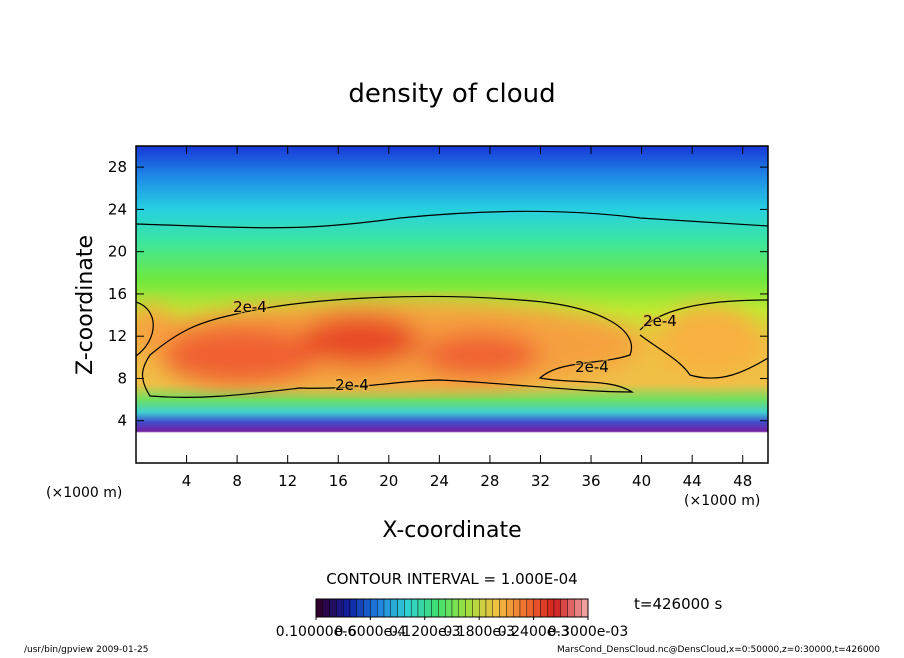  I want to click on colorbar-tick-label: 0.1800e-3, so click(479, 632).